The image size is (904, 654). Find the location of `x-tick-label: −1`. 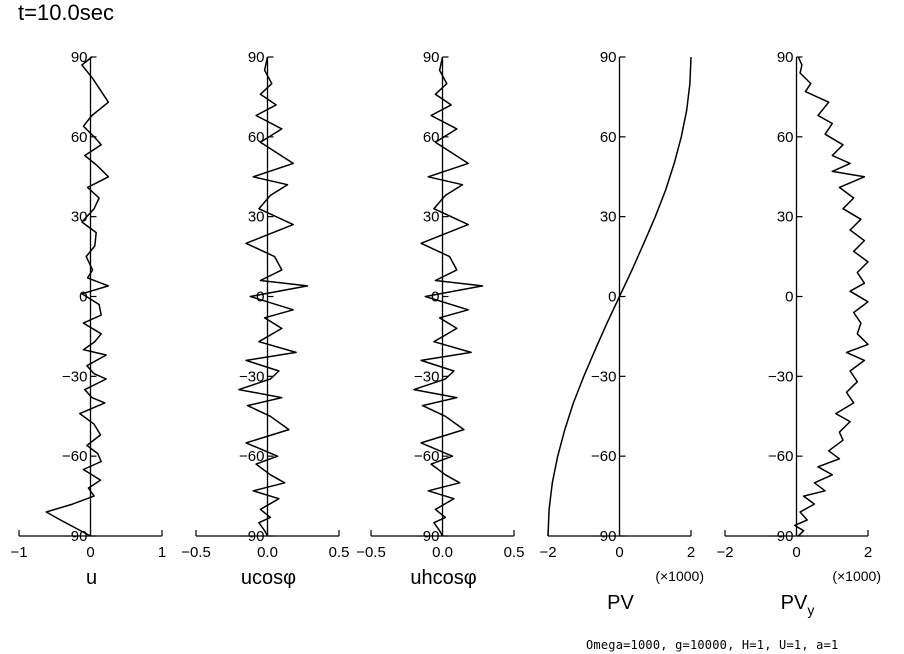

x-tick-label: −1 is located at coordinates (18, 552).